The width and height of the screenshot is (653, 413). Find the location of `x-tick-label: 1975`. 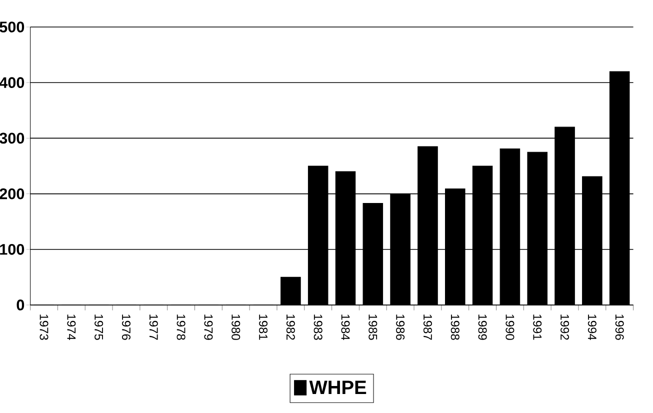

x-tick-label: 1975 is located at coordinates (99, 327).